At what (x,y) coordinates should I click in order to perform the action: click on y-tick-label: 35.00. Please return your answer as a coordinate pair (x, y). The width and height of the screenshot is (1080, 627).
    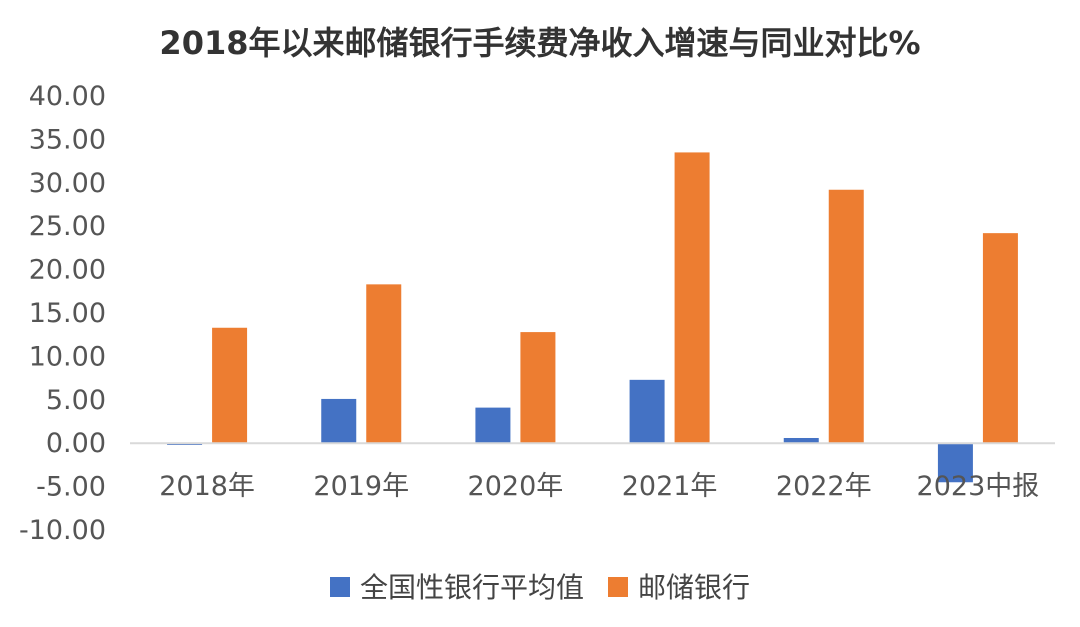
    Looking at the image, I should click on (67, 139).